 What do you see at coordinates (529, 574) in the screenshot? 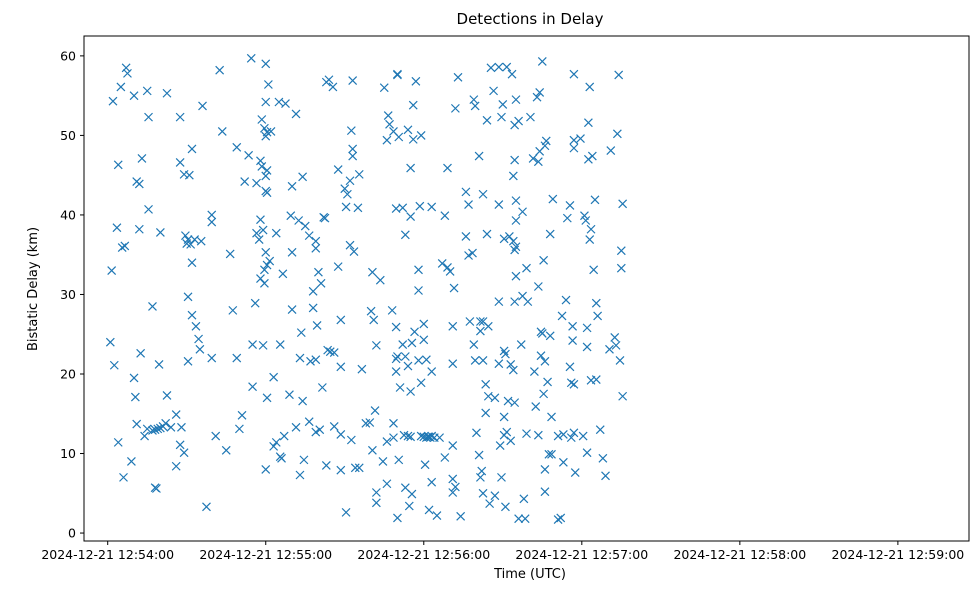
I see `x-axis-label: Time (UTC)` at bounding box center [529, 574].